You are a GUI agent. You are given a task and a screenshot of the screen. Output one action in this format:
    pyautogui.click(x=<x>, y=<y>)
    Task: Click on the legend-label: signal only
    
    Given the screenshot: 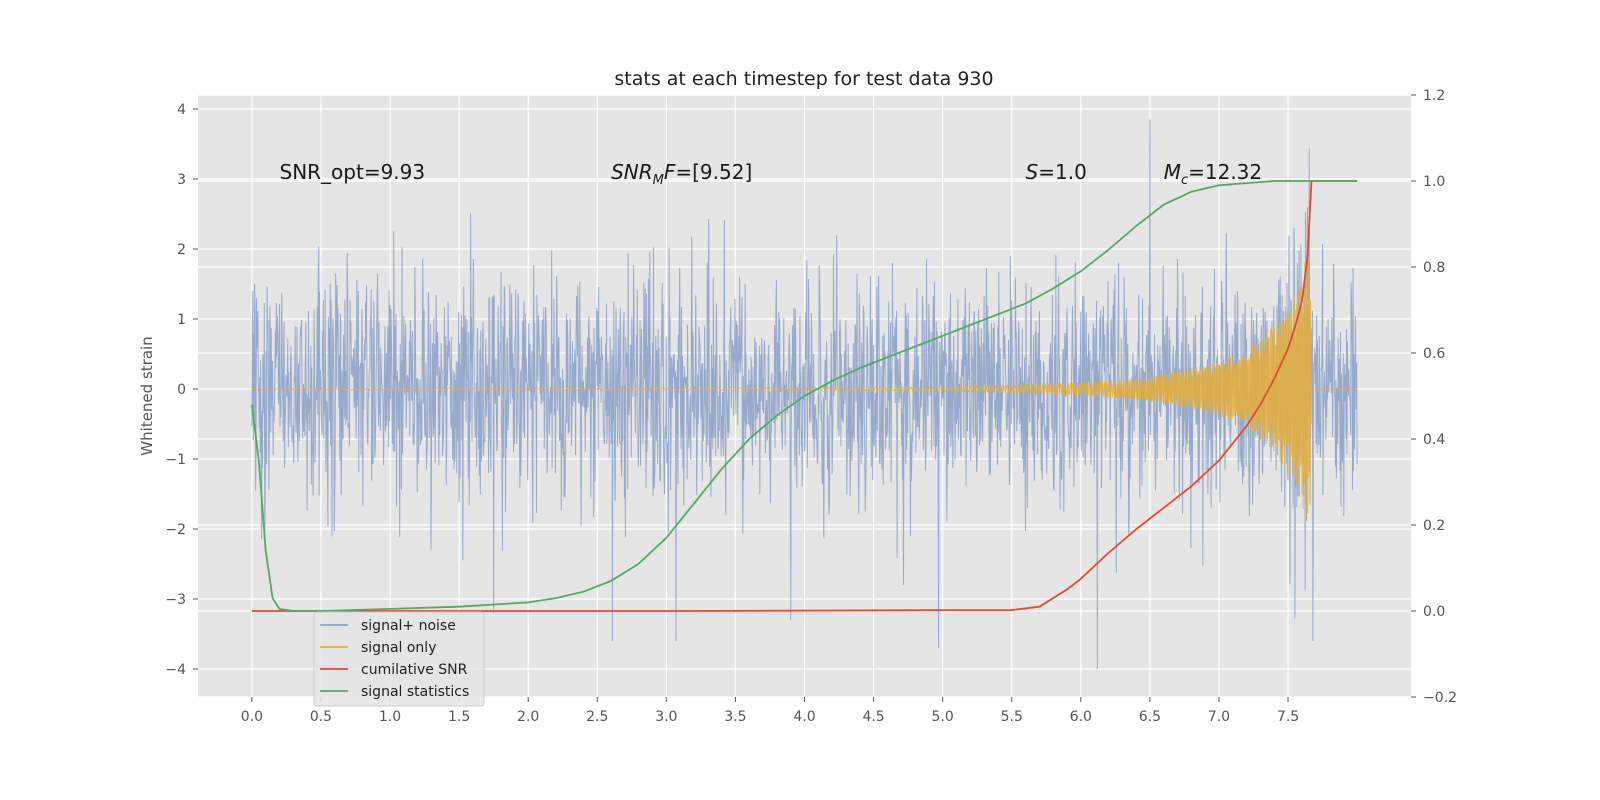 What is the action you would take?
    pyautogui.click(x=398, y=648)
    